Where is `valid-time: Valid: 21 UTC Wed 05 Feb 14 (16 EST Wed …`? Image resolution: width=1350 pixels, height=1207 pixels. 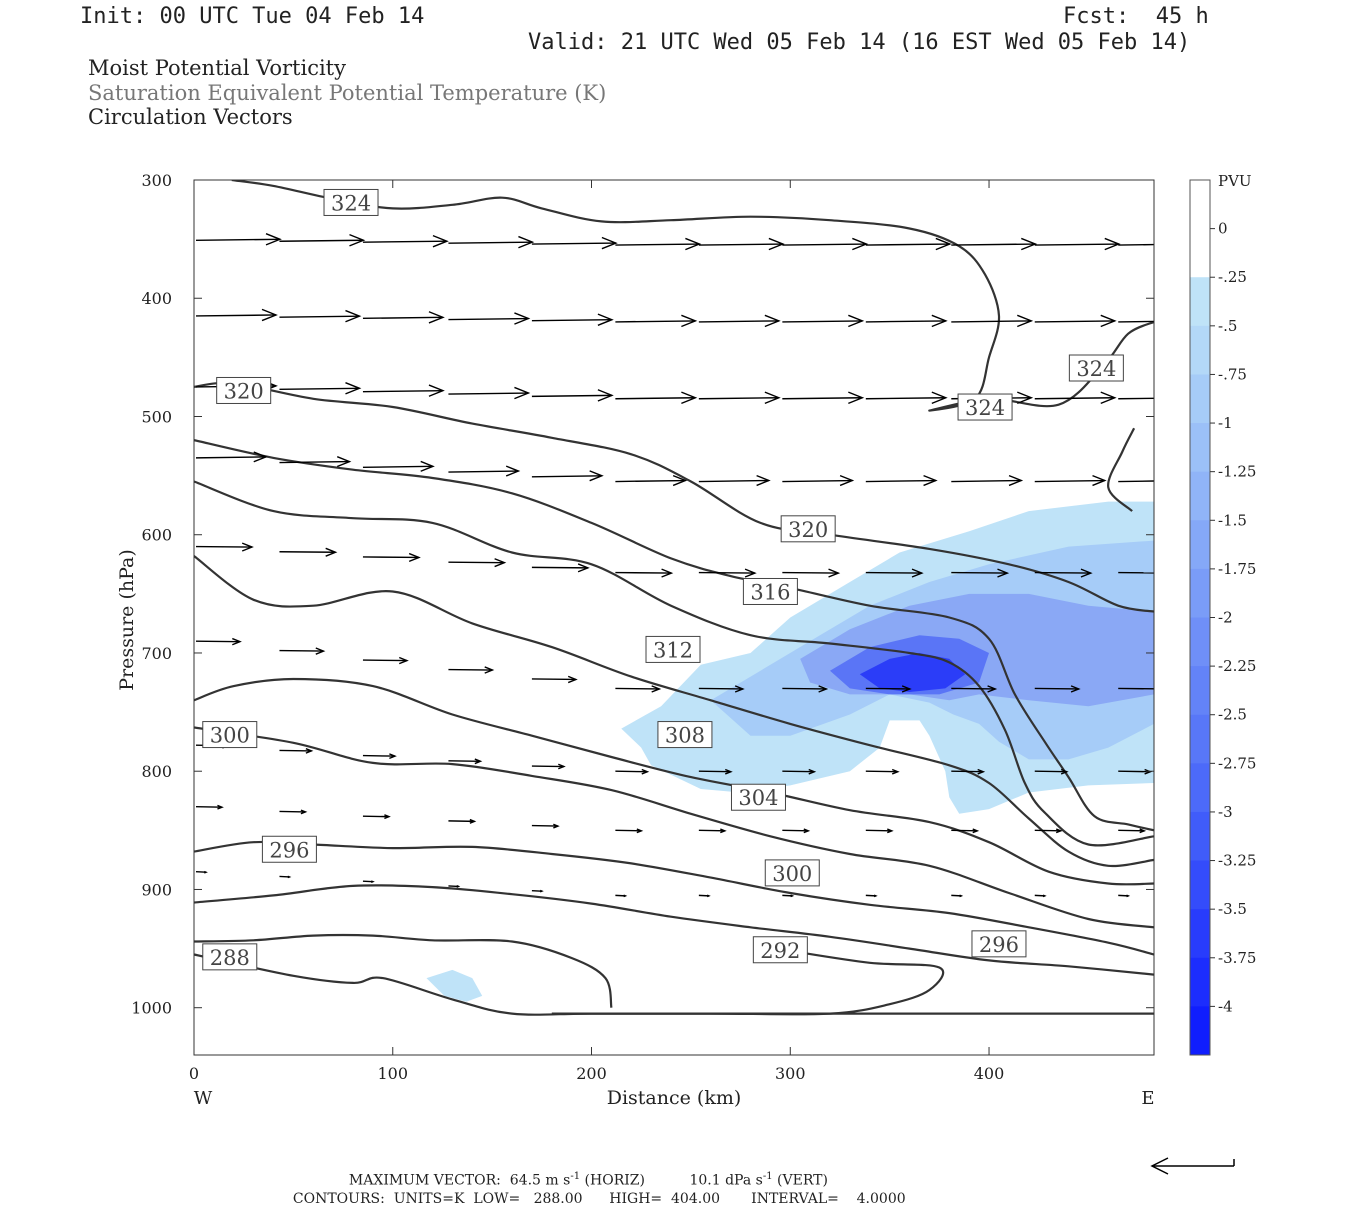
valid-time: Valid: 21 UTC Wed 05 Feb 14 (16 EST Wed … is located at coordinates (859, 42).